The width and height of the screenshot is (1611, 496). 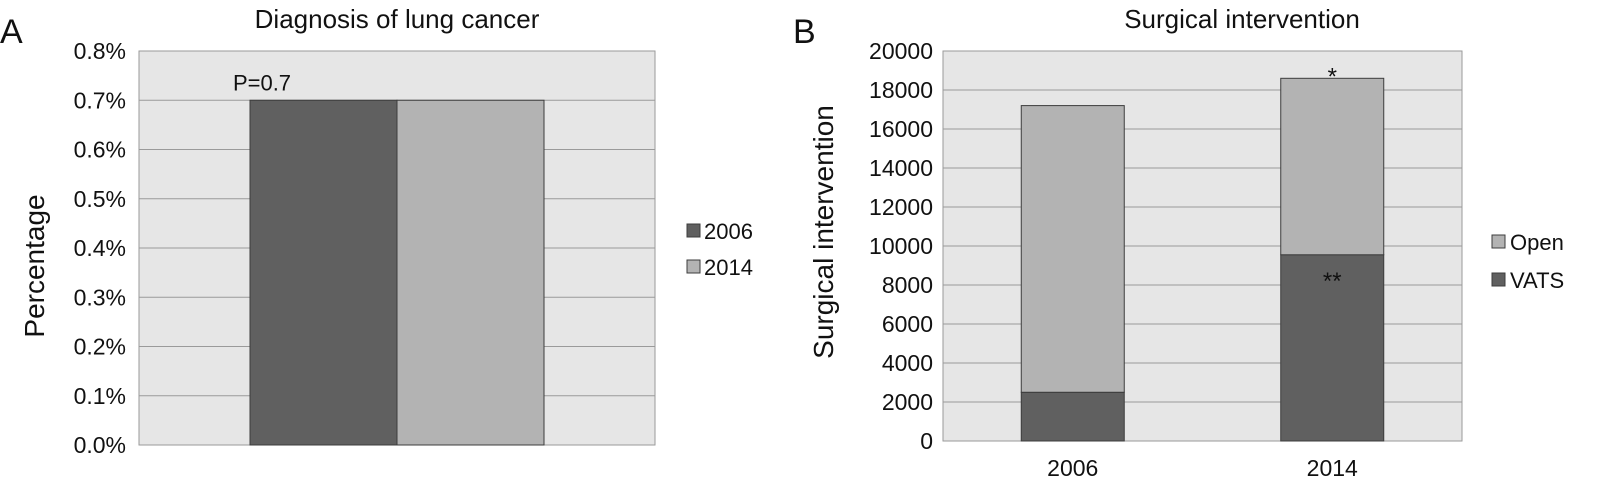 What do you see at coordinates (823, 232) in the screenshot?
I see `chart-b-y-axis-label: Surgical intervention` at bounding box center [823, 232].